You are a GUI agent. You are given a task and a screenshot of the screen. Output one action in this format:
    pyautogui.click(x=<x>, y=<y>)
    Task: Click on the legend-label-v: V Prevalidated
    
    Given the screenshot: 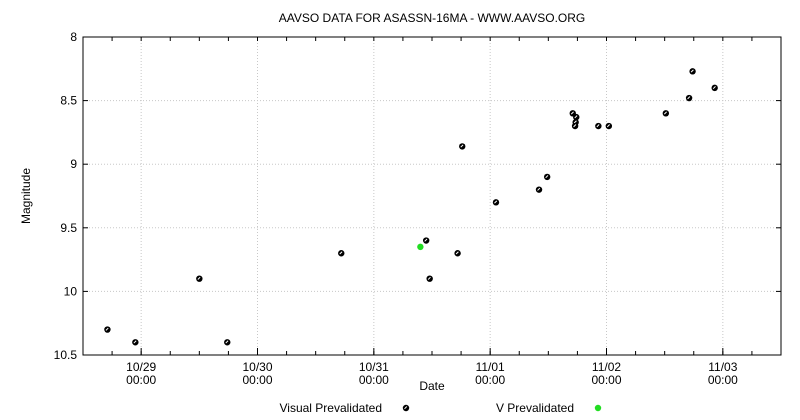 What is the action you would take?
    pyautogui.click(x=535, y=408)
    